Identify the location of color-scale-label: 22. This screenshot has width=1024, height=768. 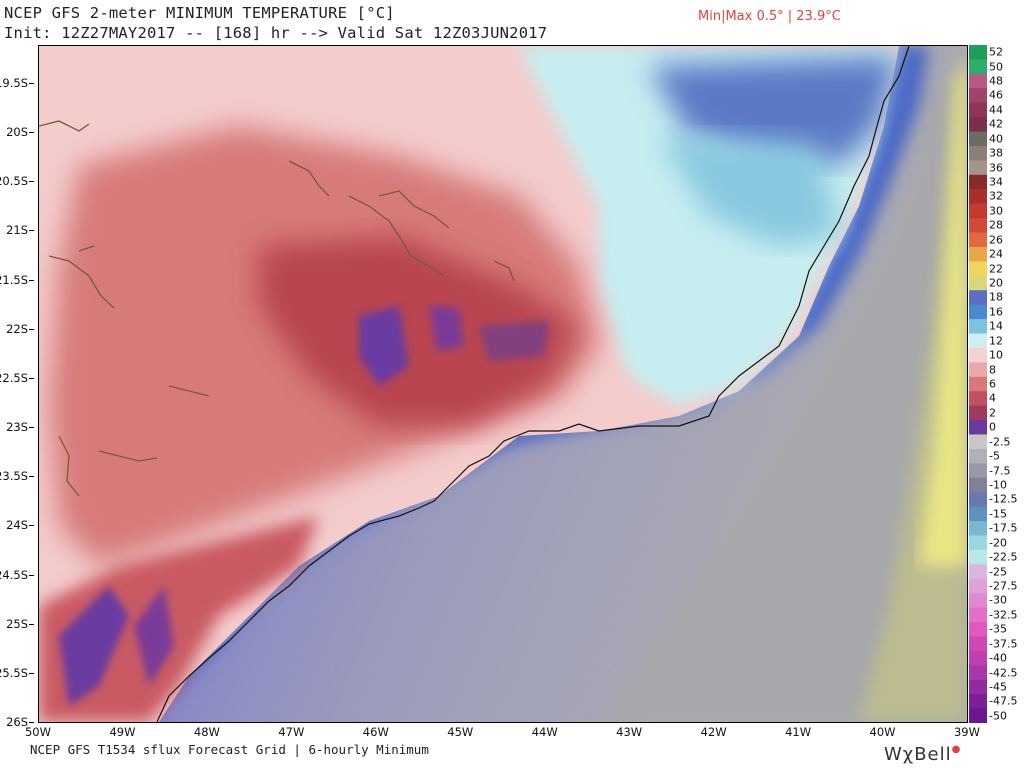
(996, 269).